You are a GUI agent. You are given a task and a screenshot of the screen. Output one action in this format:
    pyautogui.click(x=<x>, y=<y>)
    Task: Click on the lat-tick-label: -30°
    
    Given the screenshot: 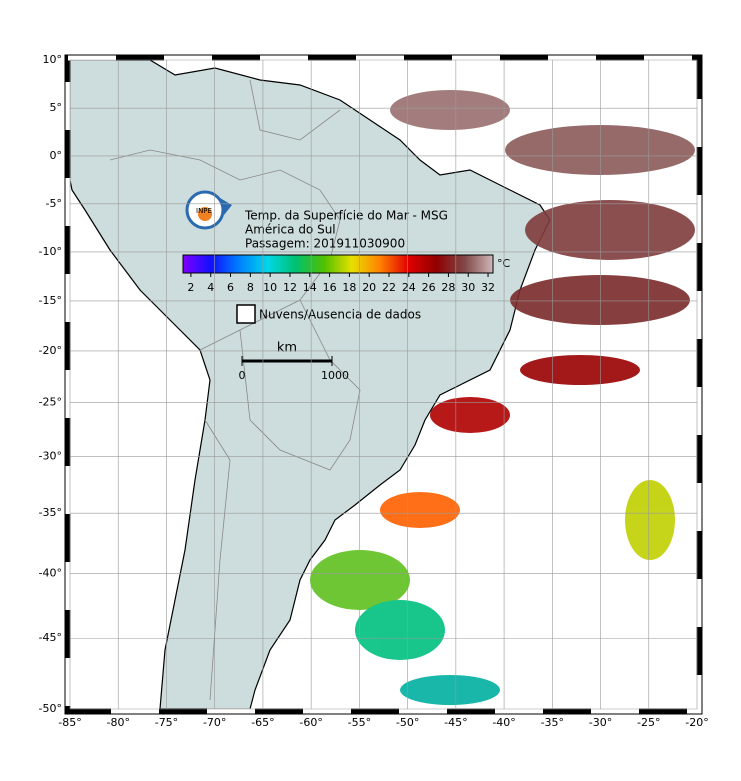 What is the action you would take?
    pyautogui.click(x=50, y=456)
    